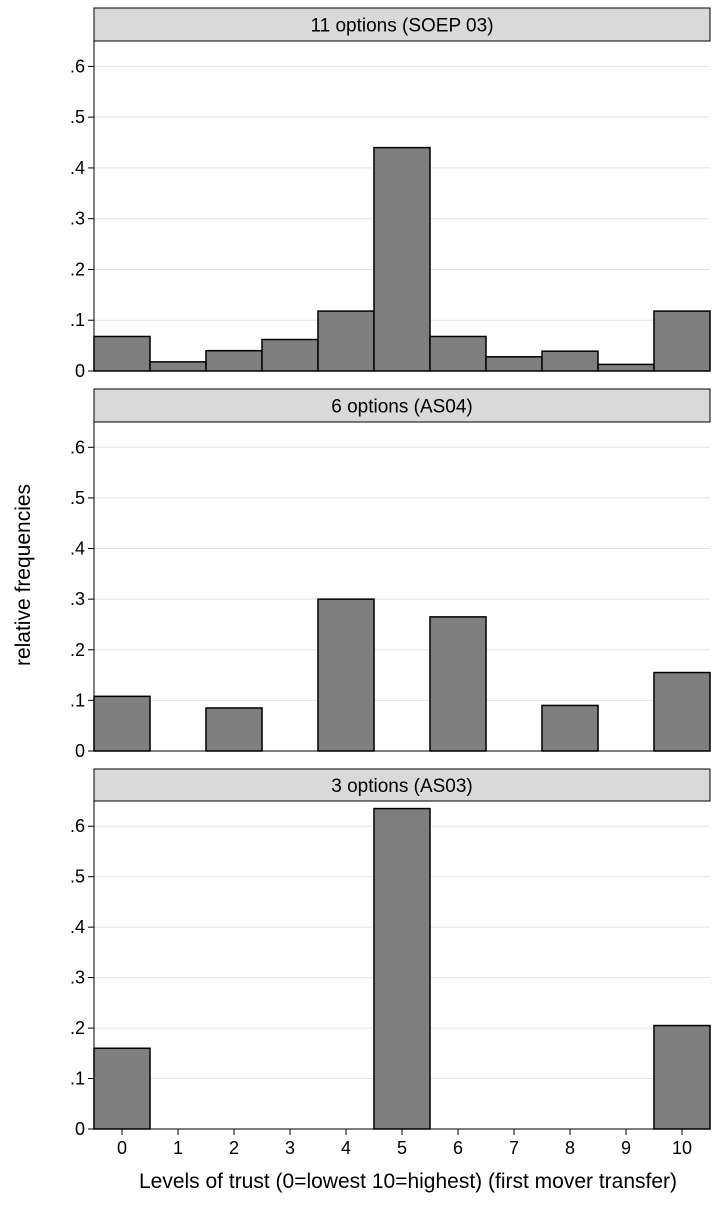 Image resolution: width=721 pixels, height=1209 pixels. What do you see at coordinates (178, 366) in the screenshot?
I see `bar-x1` at bounding box center [178, 366].